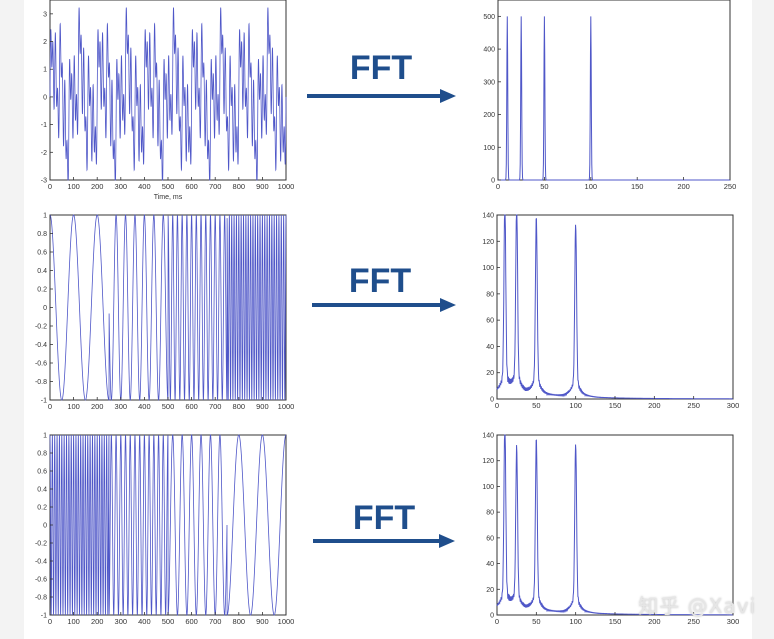  I want to click on y-tick-label: 300, so click(489, 82).